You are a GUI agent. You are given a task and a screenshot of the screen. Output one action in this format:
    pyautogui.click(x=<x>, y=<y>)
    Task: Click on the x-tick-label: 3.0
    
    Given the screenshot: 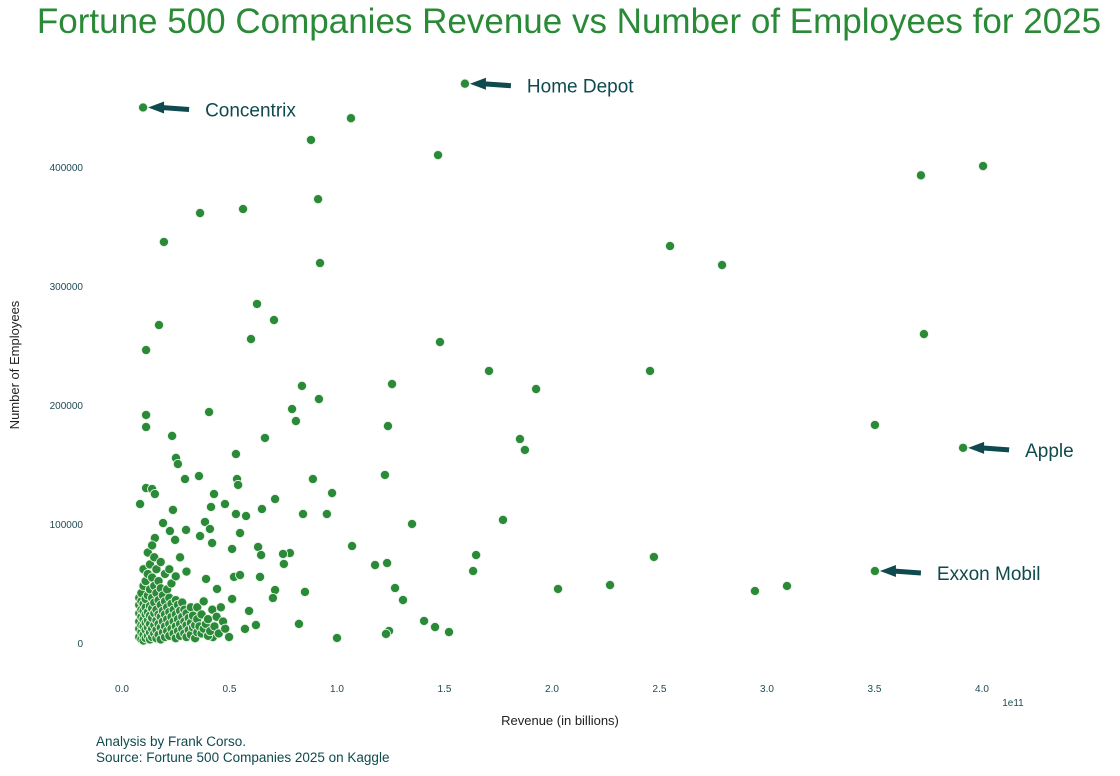 What is the action you would take?
    pyautogui.click(x=767, y=689)
    